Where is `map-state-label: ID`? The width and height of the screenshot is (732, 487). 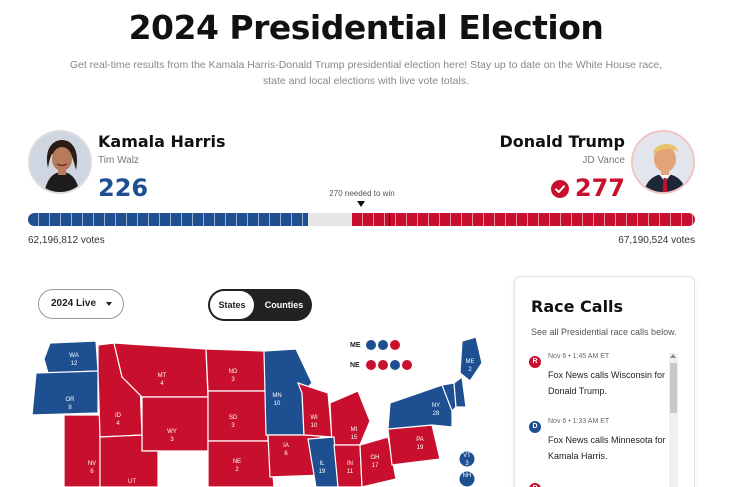
map-state-label: ID is located at coordinates (118, 416).